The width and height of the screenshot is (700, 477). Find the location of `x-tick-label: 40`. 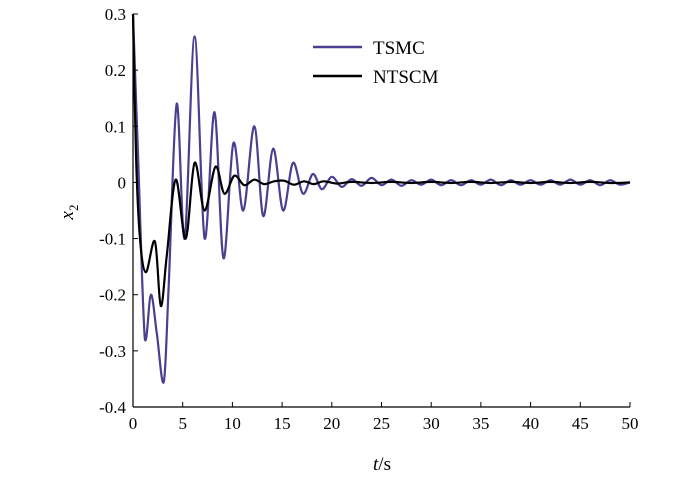

x-tick-label: 40 is located at coordinates (530, 423).